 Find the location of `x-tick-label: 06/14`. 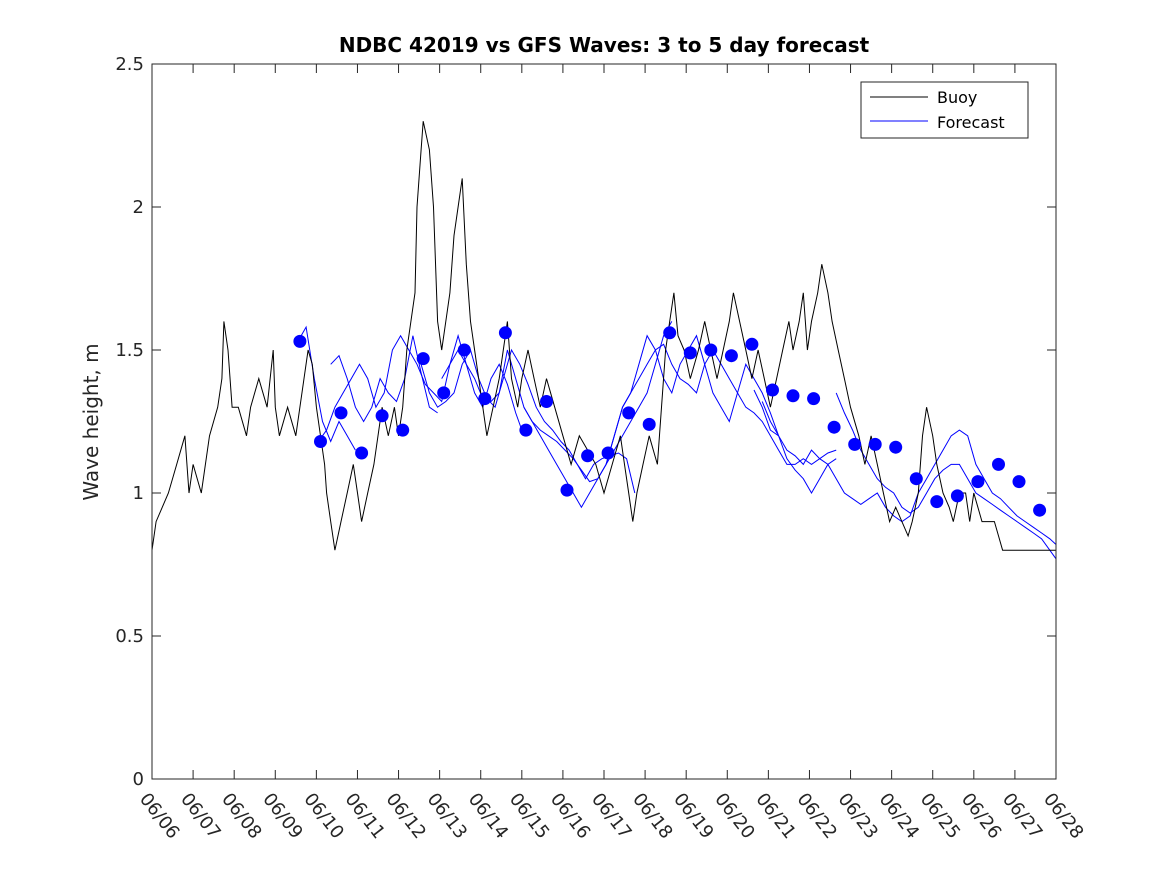

x-tick-label: 06/14 is located at coordinates (488, 816).